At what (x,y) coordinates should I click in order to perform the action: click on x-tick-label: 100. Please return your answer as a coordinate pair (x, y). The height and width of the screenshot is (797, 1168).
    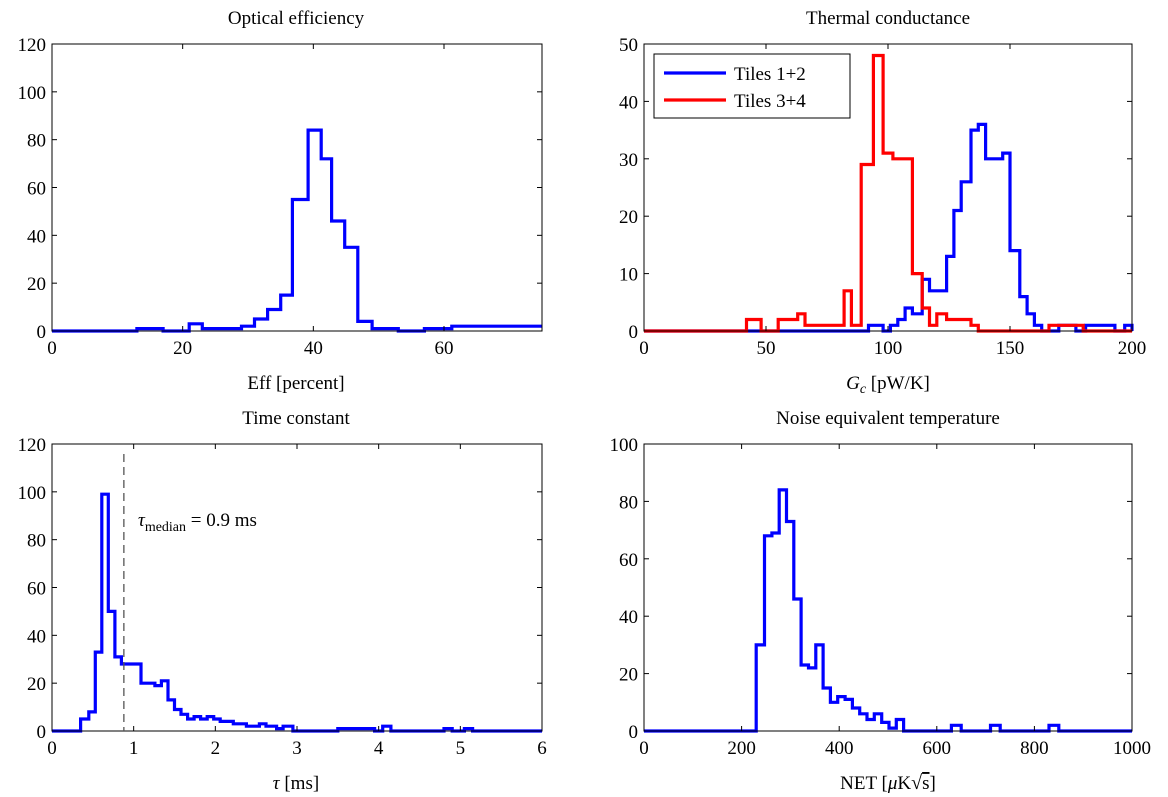
    Looking at the image, I should click on (888, 348).